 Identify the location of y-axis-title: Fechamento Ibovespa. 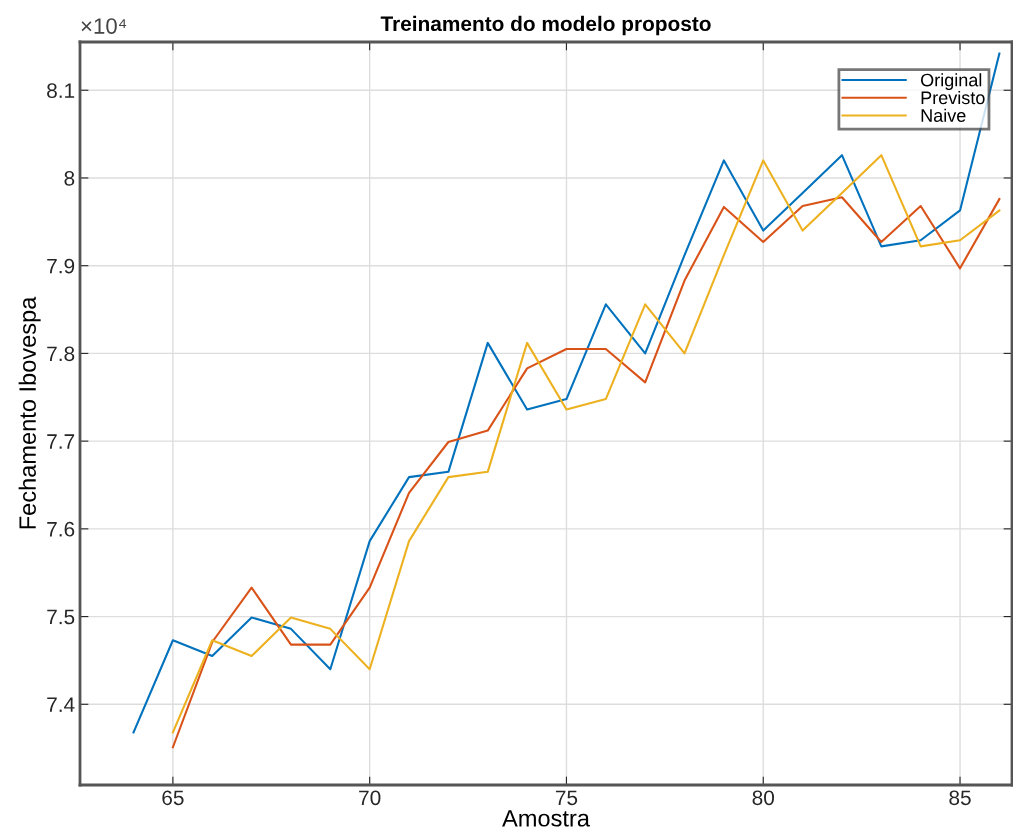
(29, 412).